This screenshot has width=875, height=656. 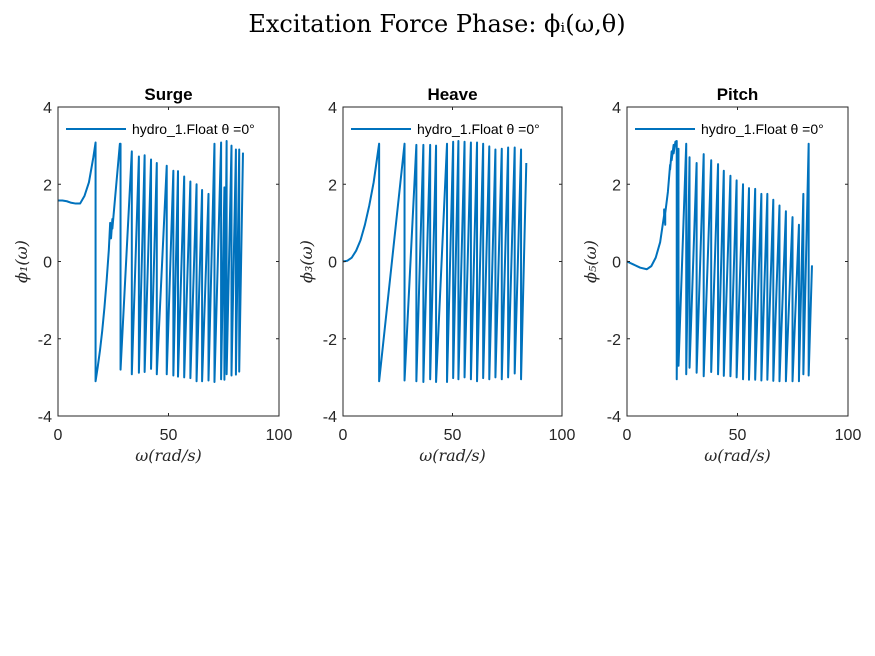 I want to click on y-axis-label: ϕ₅(ω), so click(x=590, y=261).